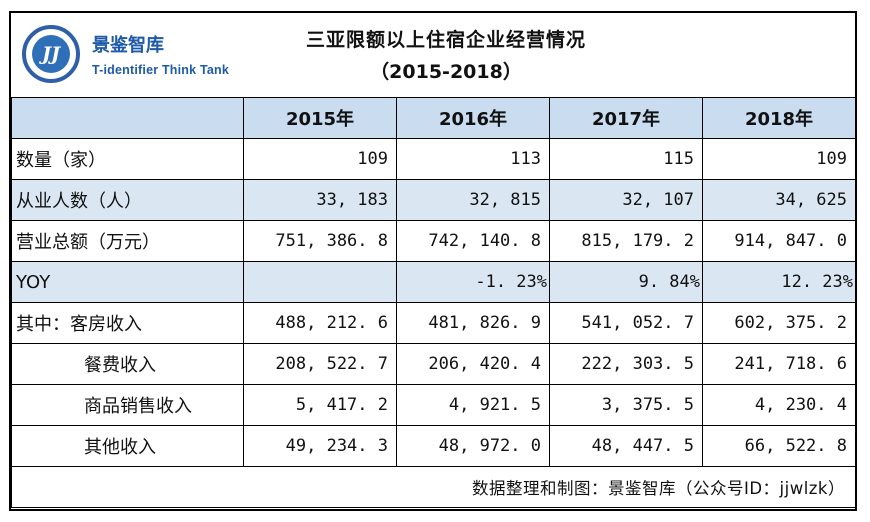 This screenshot has width=870, height=522. I want to click on table-cell: 914, 847. 0, so click(779, 241).